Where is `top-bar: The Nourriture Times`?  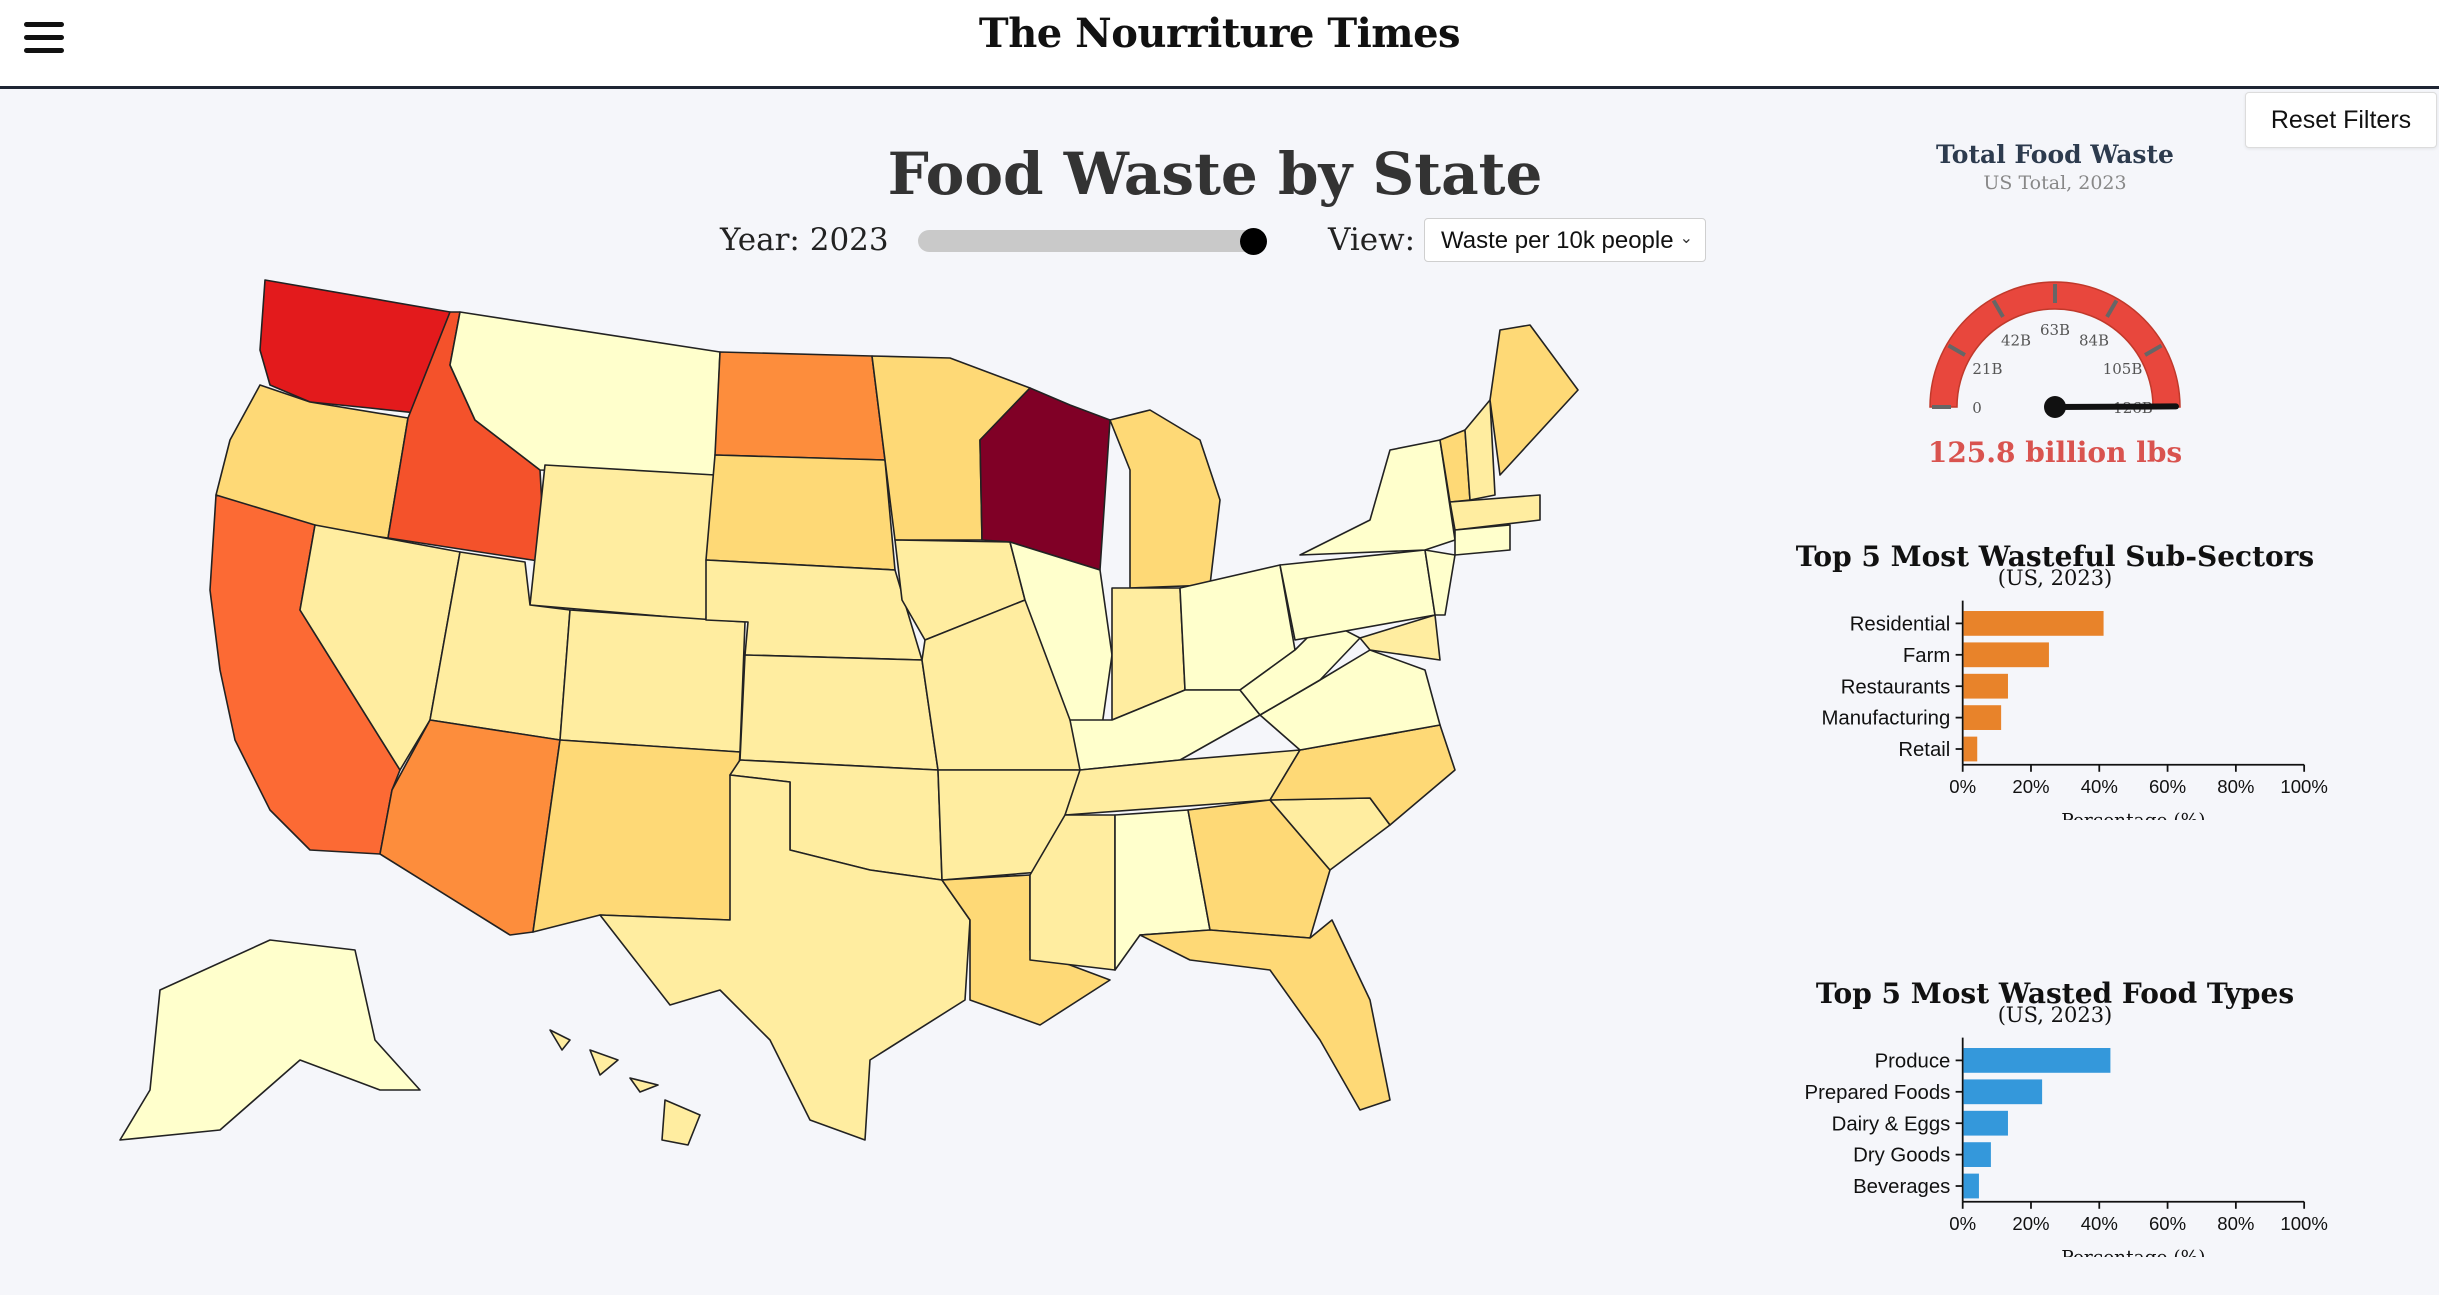
top-bar: The Nourriture Times is located at coordinates (1219, 44).